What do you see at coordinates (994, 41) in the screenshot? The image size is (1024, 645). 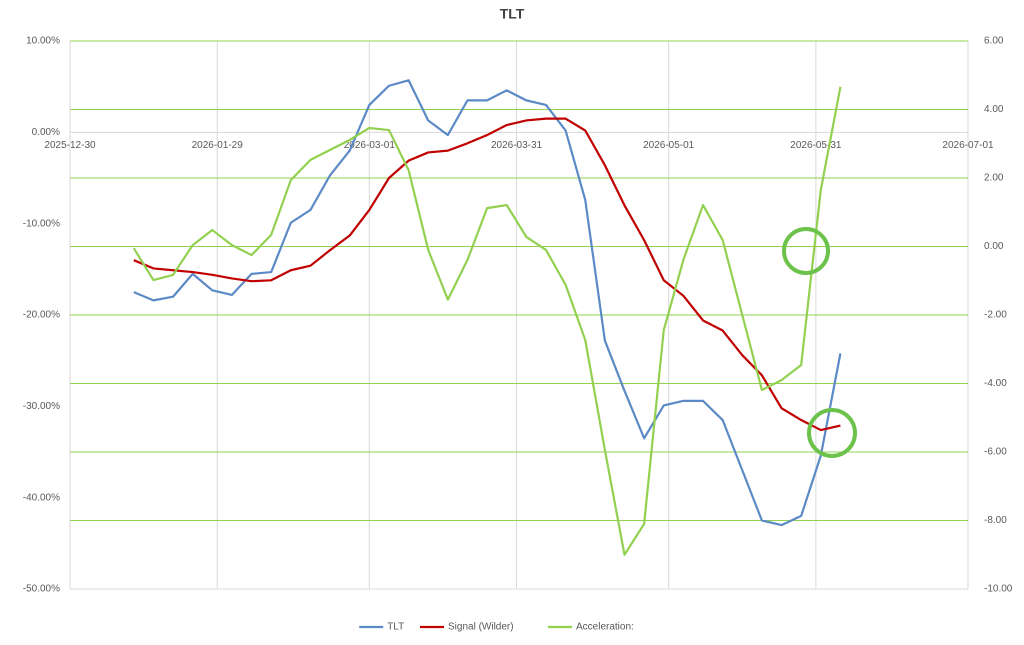 I see `y2-tick-label: 6.00` at bounding box center [994, 41].